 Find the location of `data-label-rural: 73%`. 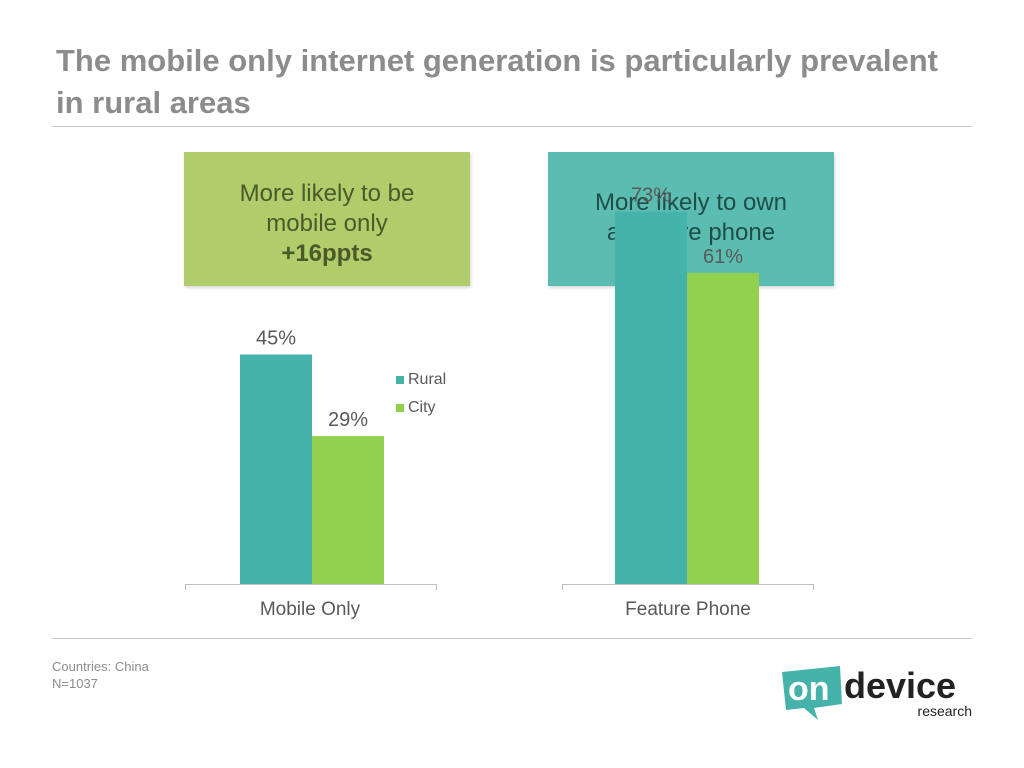

data-label-rural: 73% is located at coordinates (651, 196).